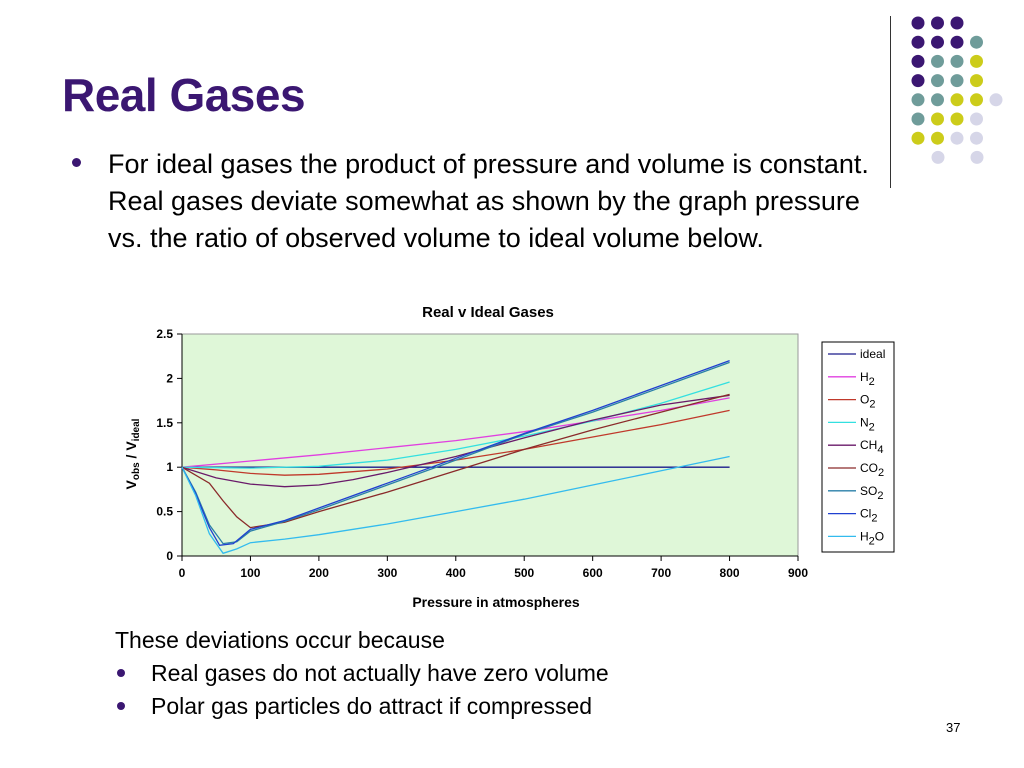  What do you see at coordinates (169, 378) in the screenshot?
I see `y-tick-label: 2` at bounding box center [169, 378].